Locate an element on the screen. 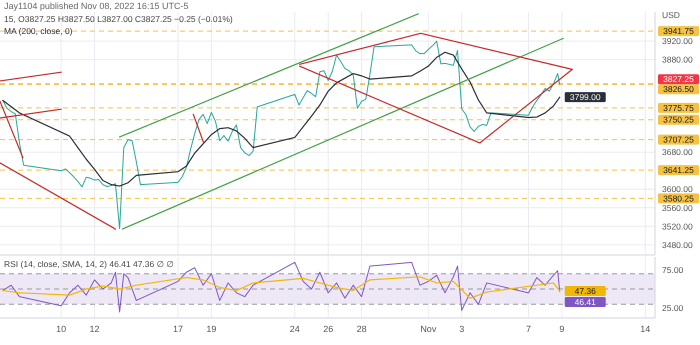 The image size is (700, 345). x-tick-label: Nov is located at coordinates (428, 329).